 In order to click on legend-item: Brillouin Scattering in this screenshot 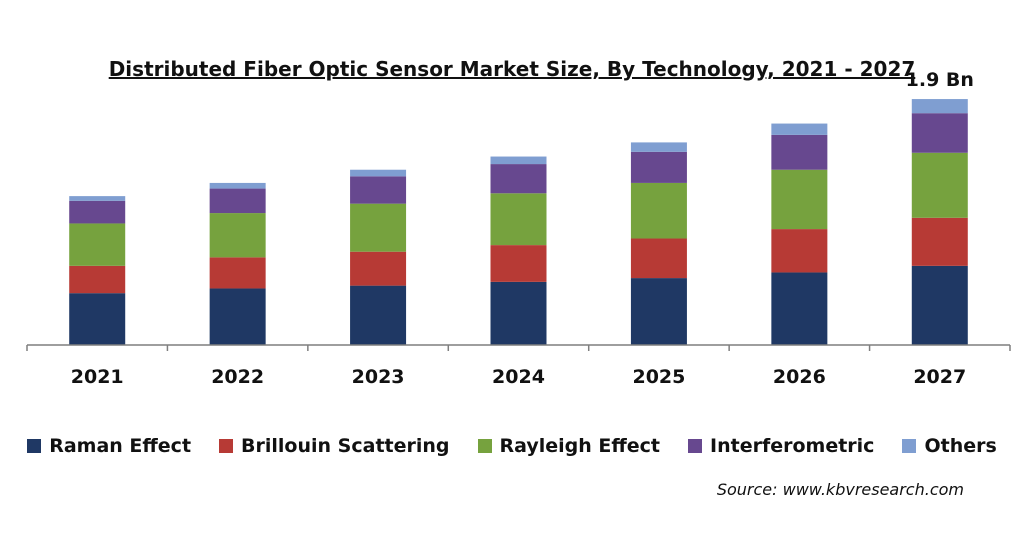, I will do `click(334, 446)`.